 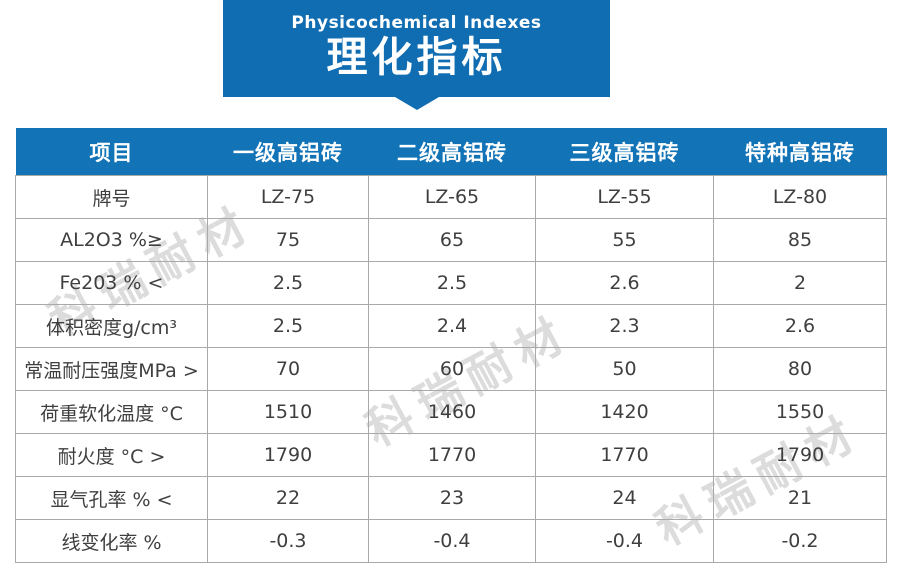 What do you see at coordinates (624, 152) in the screenshot?
I see `column-header-grade3: 三级高铝砖` at bounding box center [624, 152].